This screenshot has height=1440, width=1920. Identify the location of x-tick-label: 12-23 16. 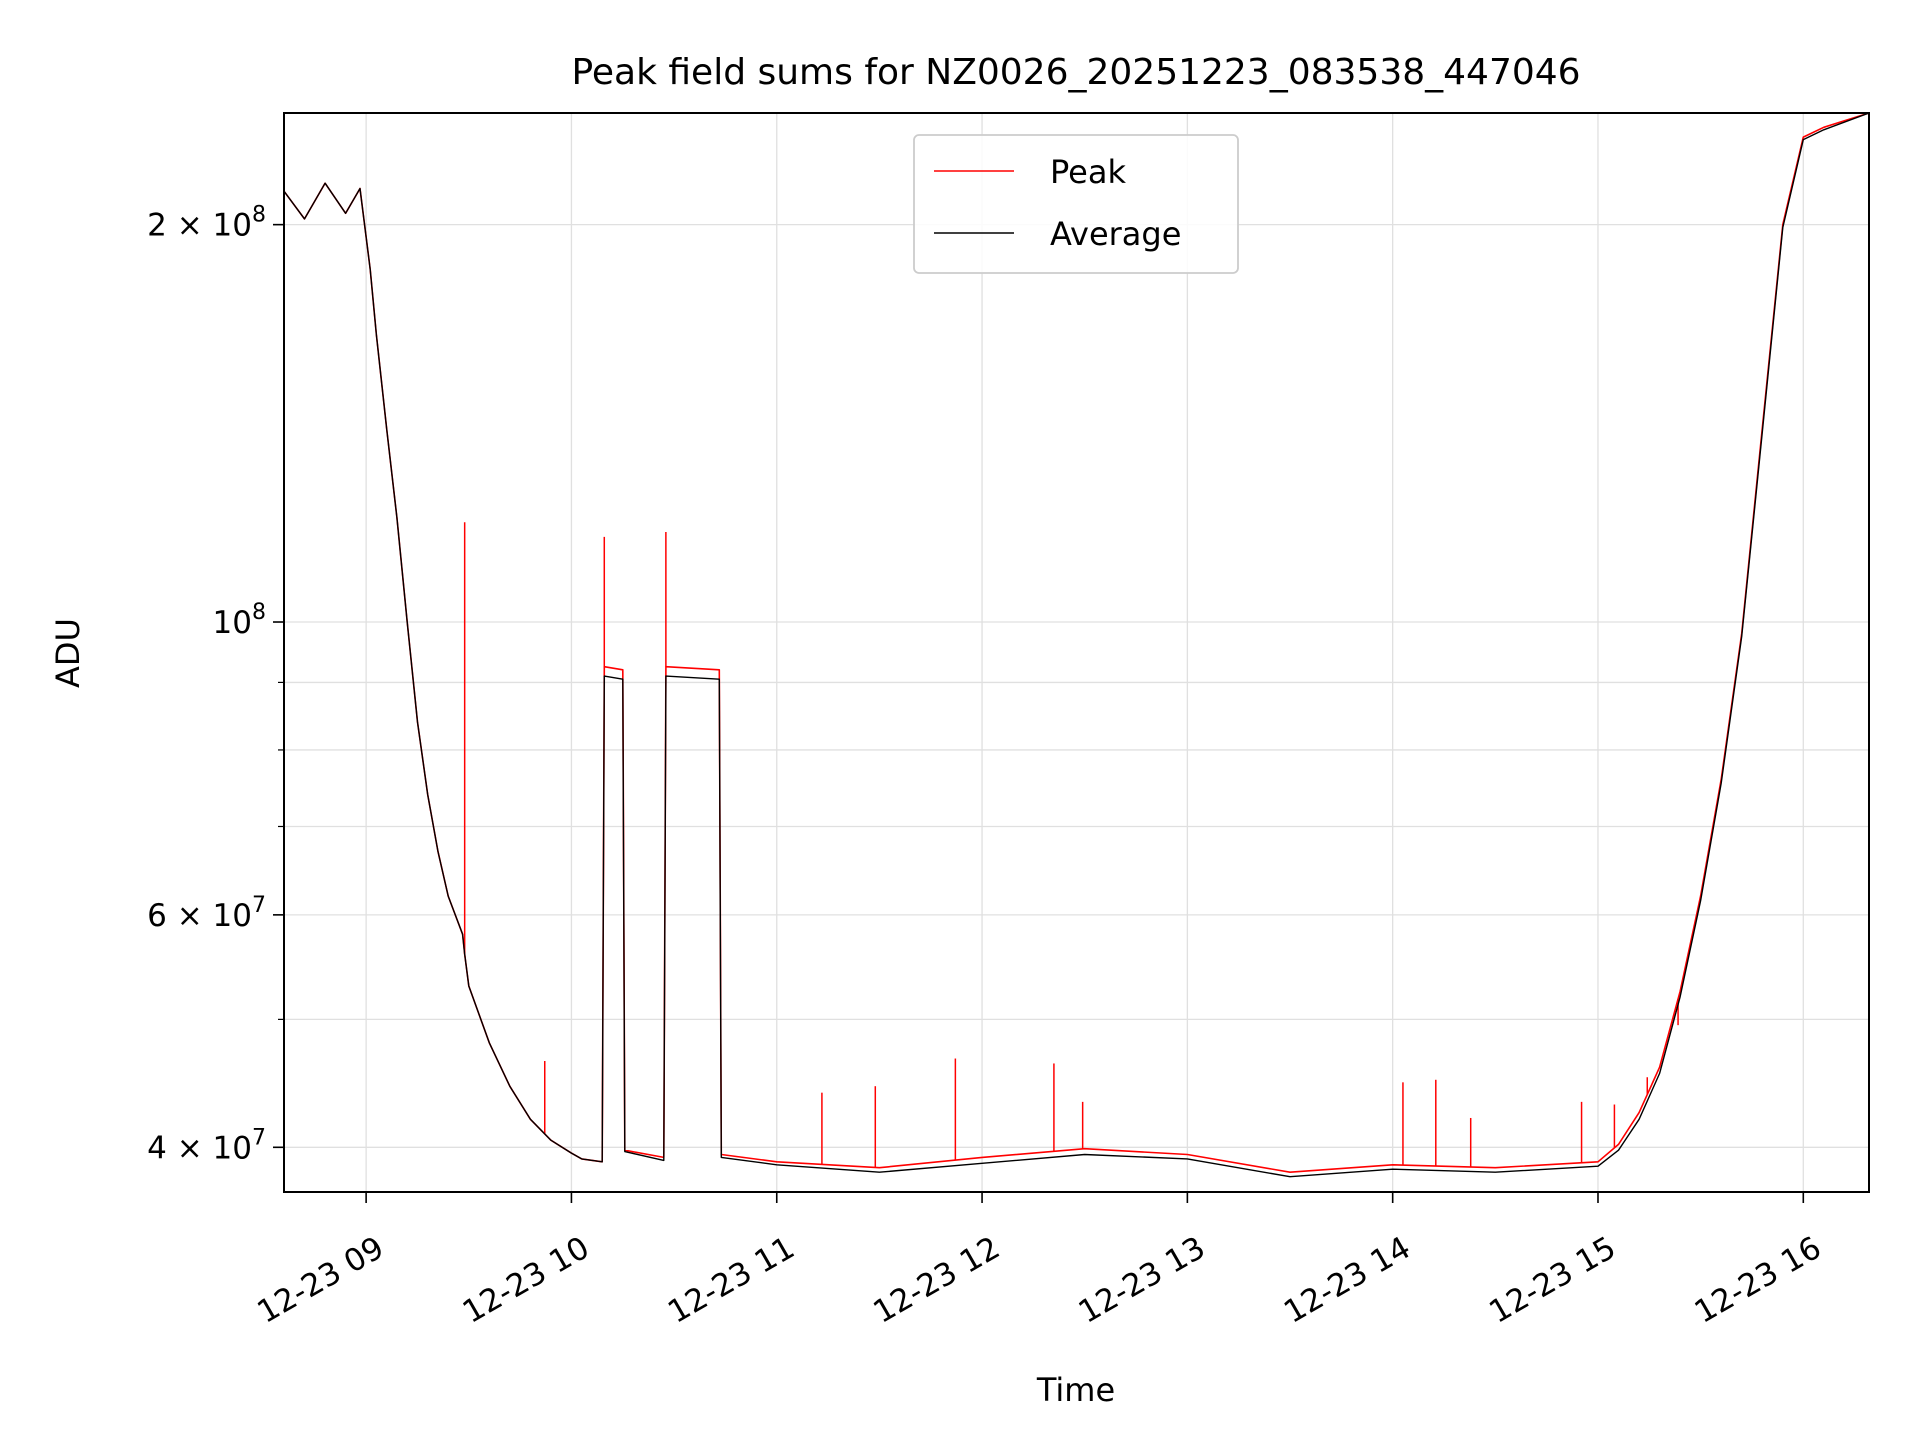
(1758, 1280).